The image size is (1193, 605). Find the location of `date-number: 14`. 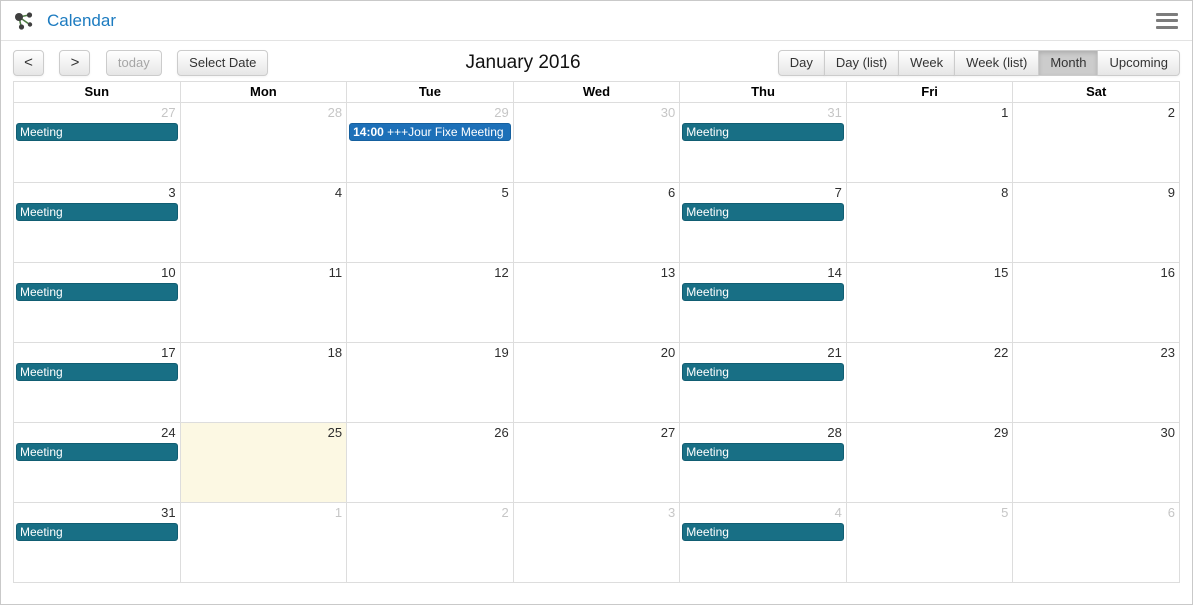

date-number: 14 is located at coordinates (834, 272).